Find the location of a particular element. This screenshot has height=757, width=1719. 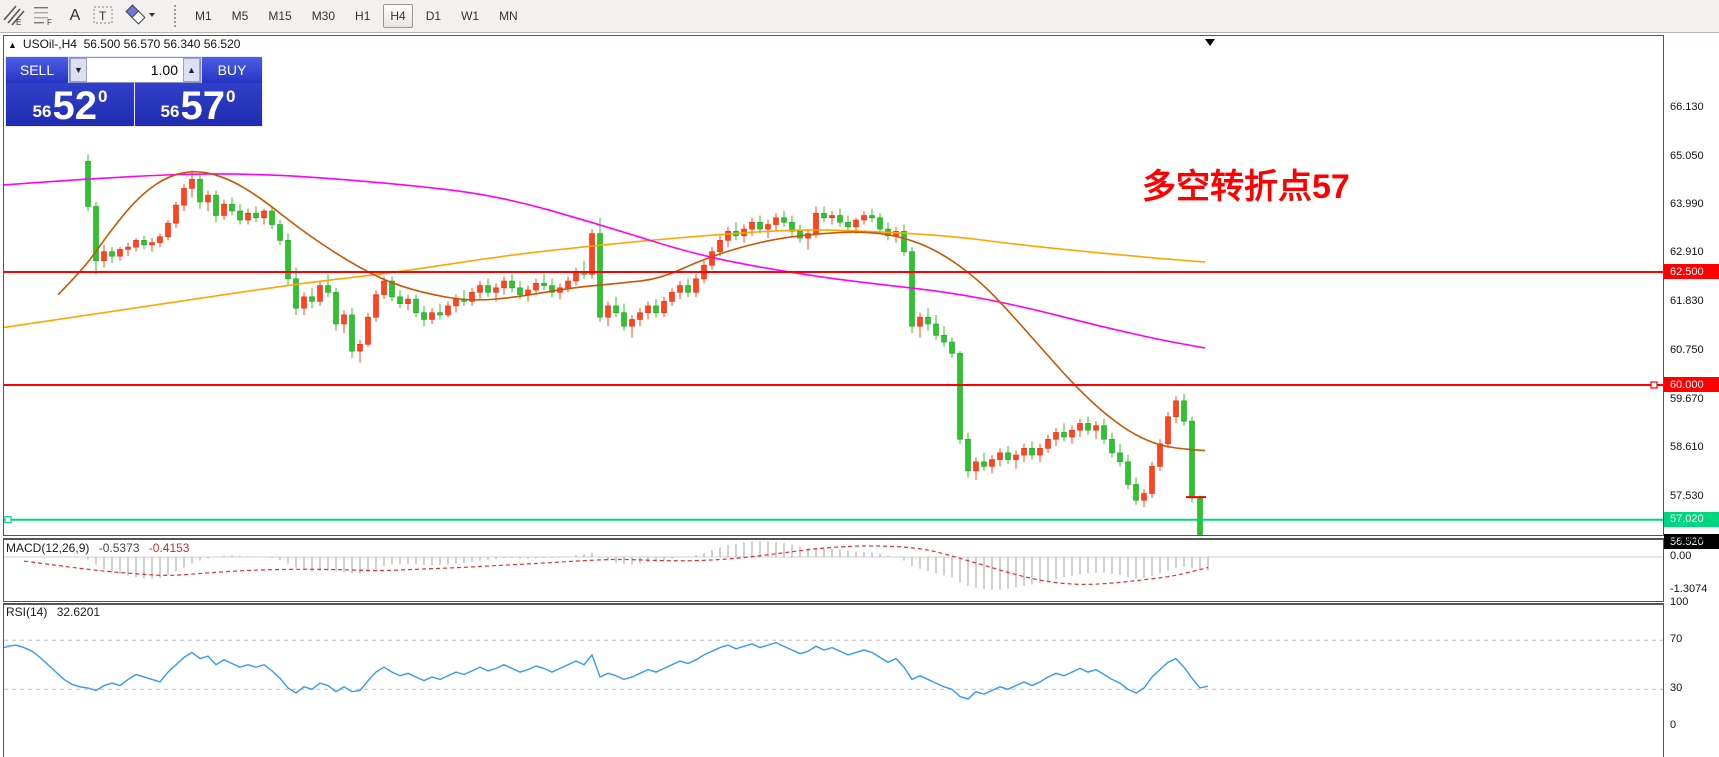

draw-grid-f-icon: F is located at coordinates (45, 16).